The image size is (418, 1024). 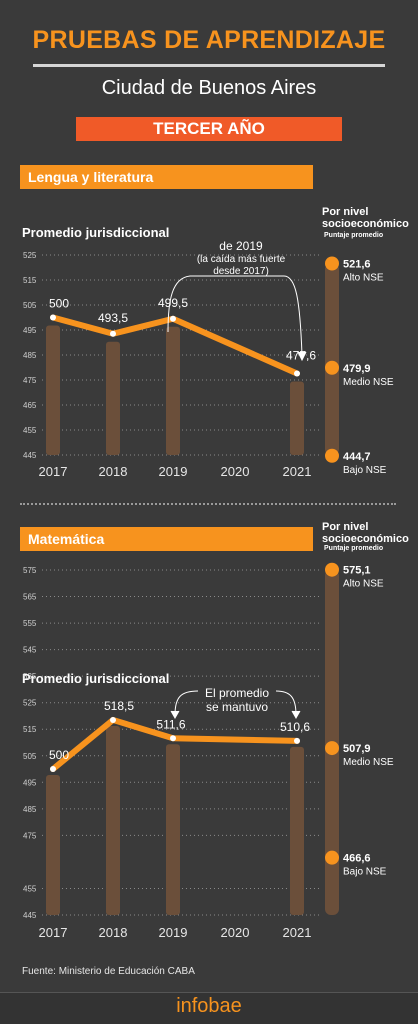 What do you see at coordinates (53, 471) in the screenshot?
I see `x-tick-label: 2017` at bounding box center [53, 471].